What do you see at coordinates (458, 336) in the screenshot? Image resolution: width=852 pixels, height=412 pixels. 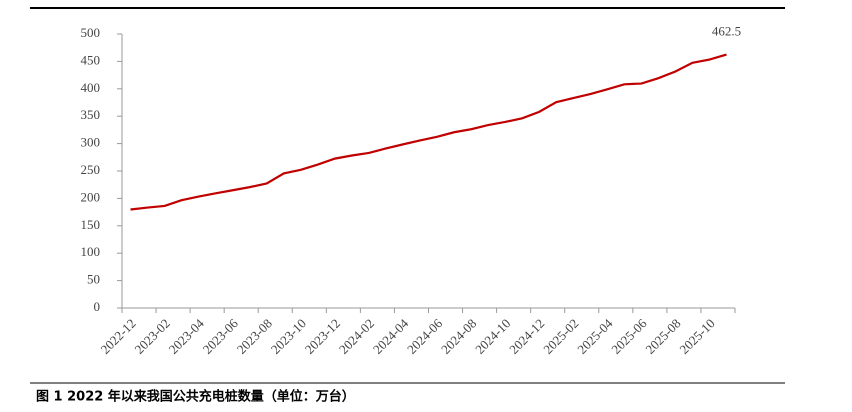 I see `x-tick-label: 2024-08` at bounding box center [458, 336].